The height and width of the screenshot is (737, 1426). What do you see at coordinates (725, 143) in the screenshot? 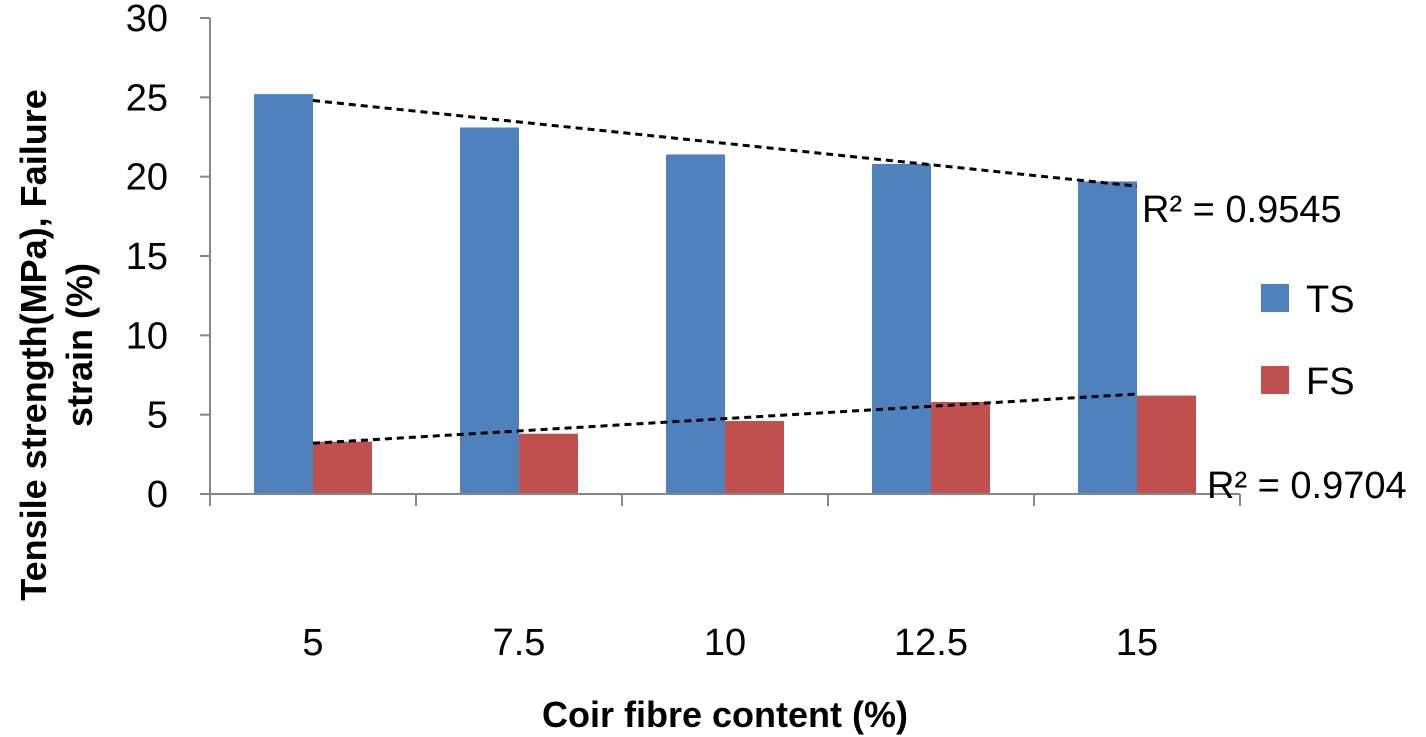
I see `trendline-ts` at bounding box center [725, 143].